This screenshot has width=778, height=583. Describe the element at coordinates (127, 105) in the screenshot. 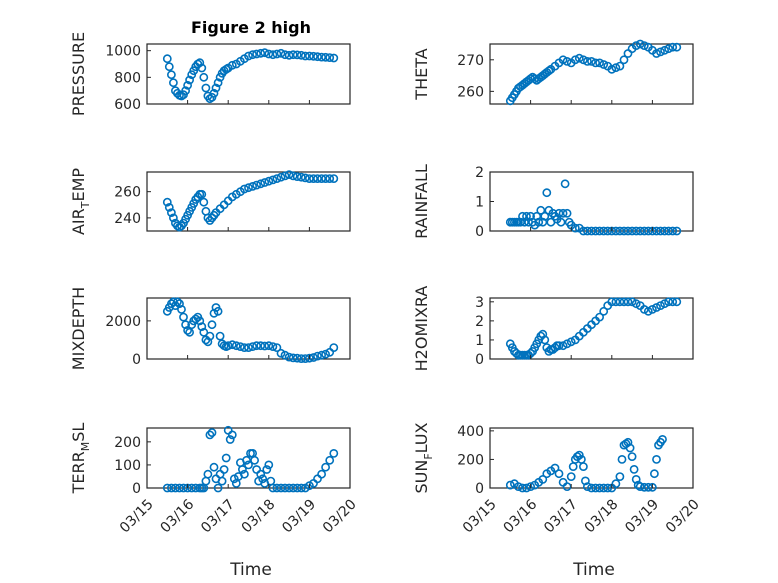

I see `y-tick-label: 600` at that location.